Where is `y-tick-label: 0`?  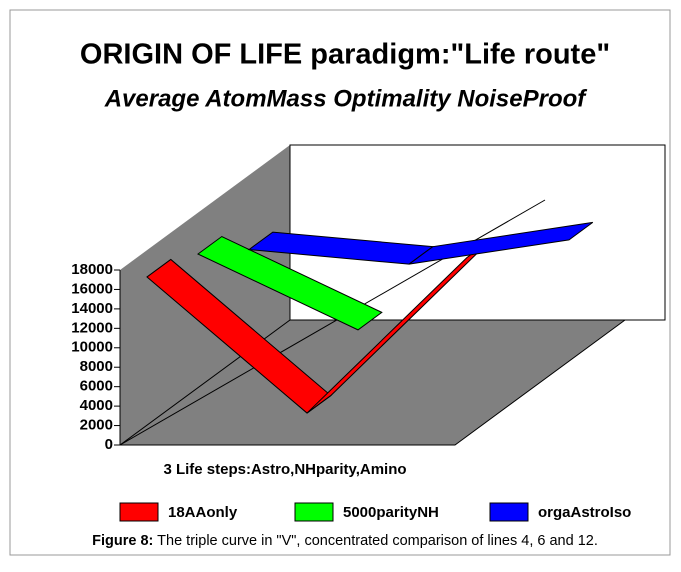 y-tick-label: 0 is located at coordinates (109, 444).